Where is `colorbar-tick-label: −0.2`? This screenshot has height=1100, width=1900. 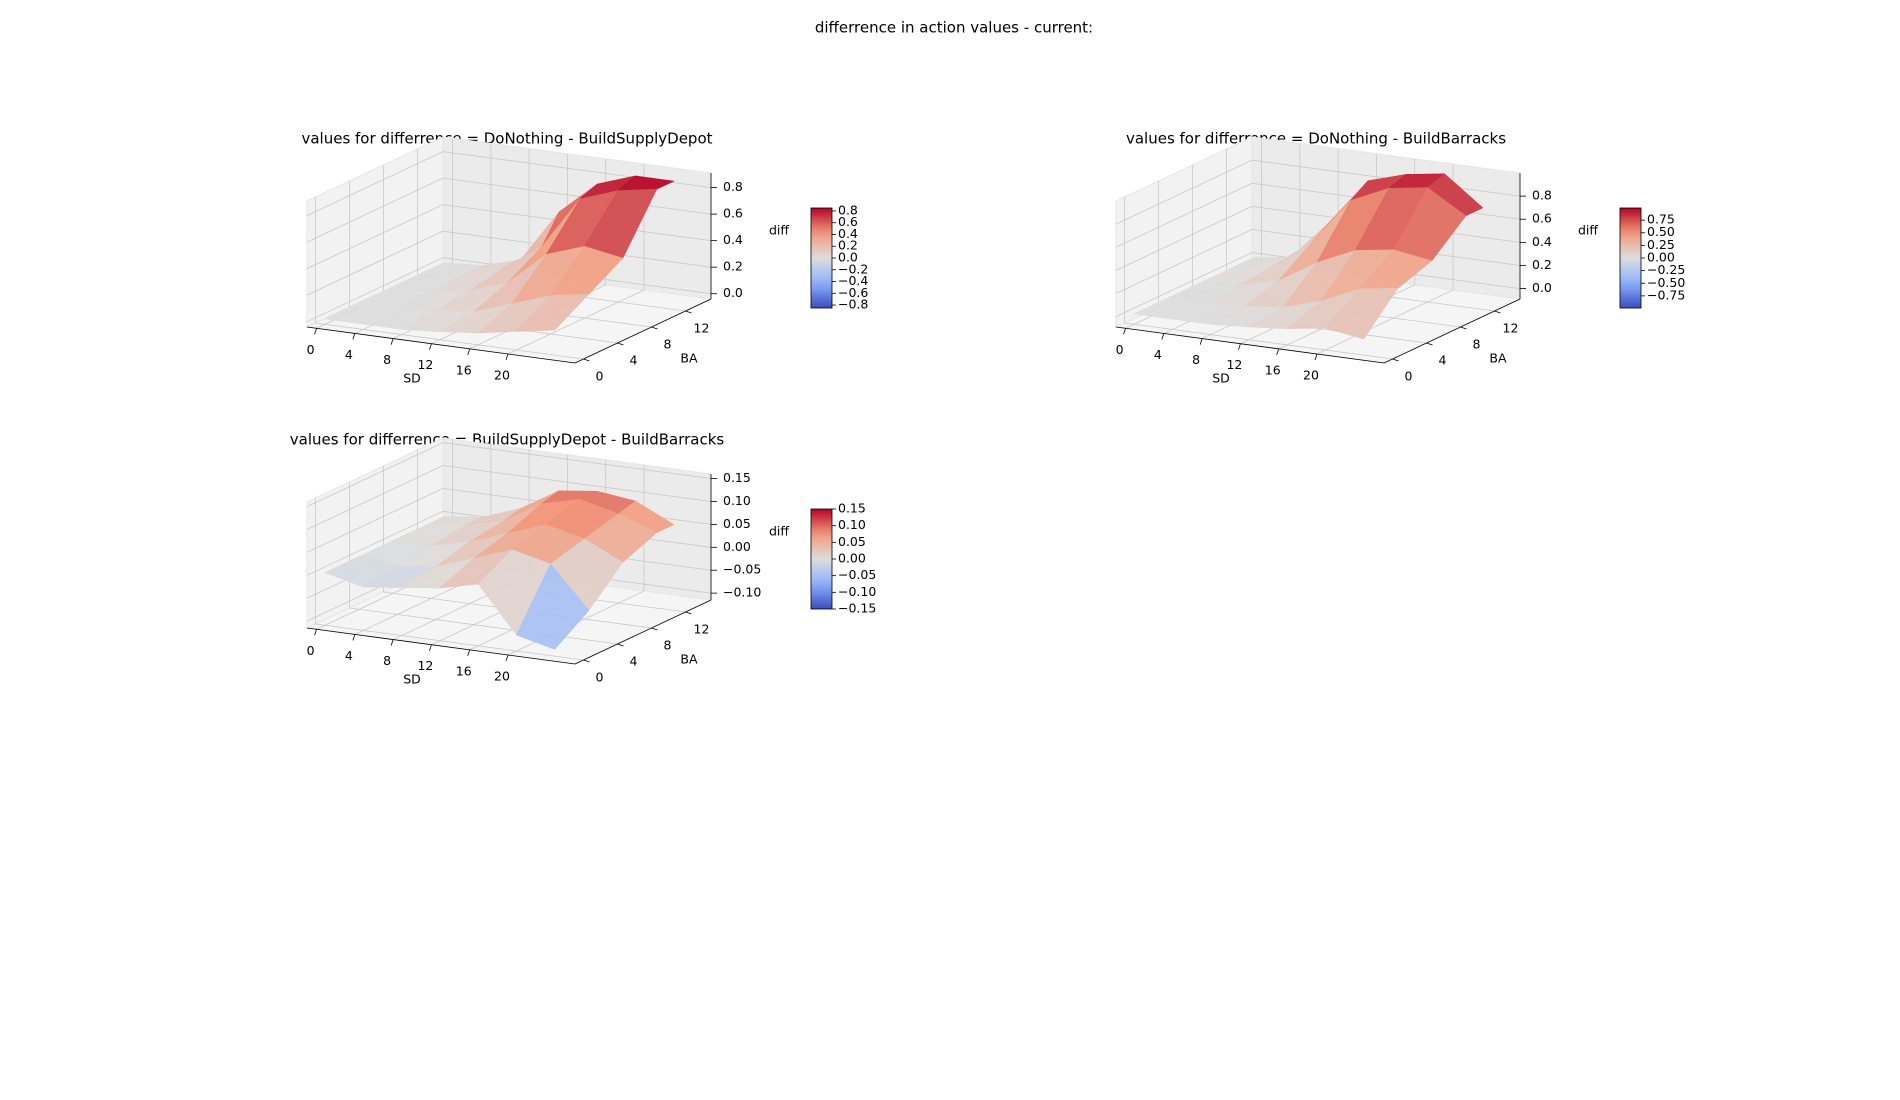
colorbar-tick-label: −0.2 is located at coordinates (853, 268).